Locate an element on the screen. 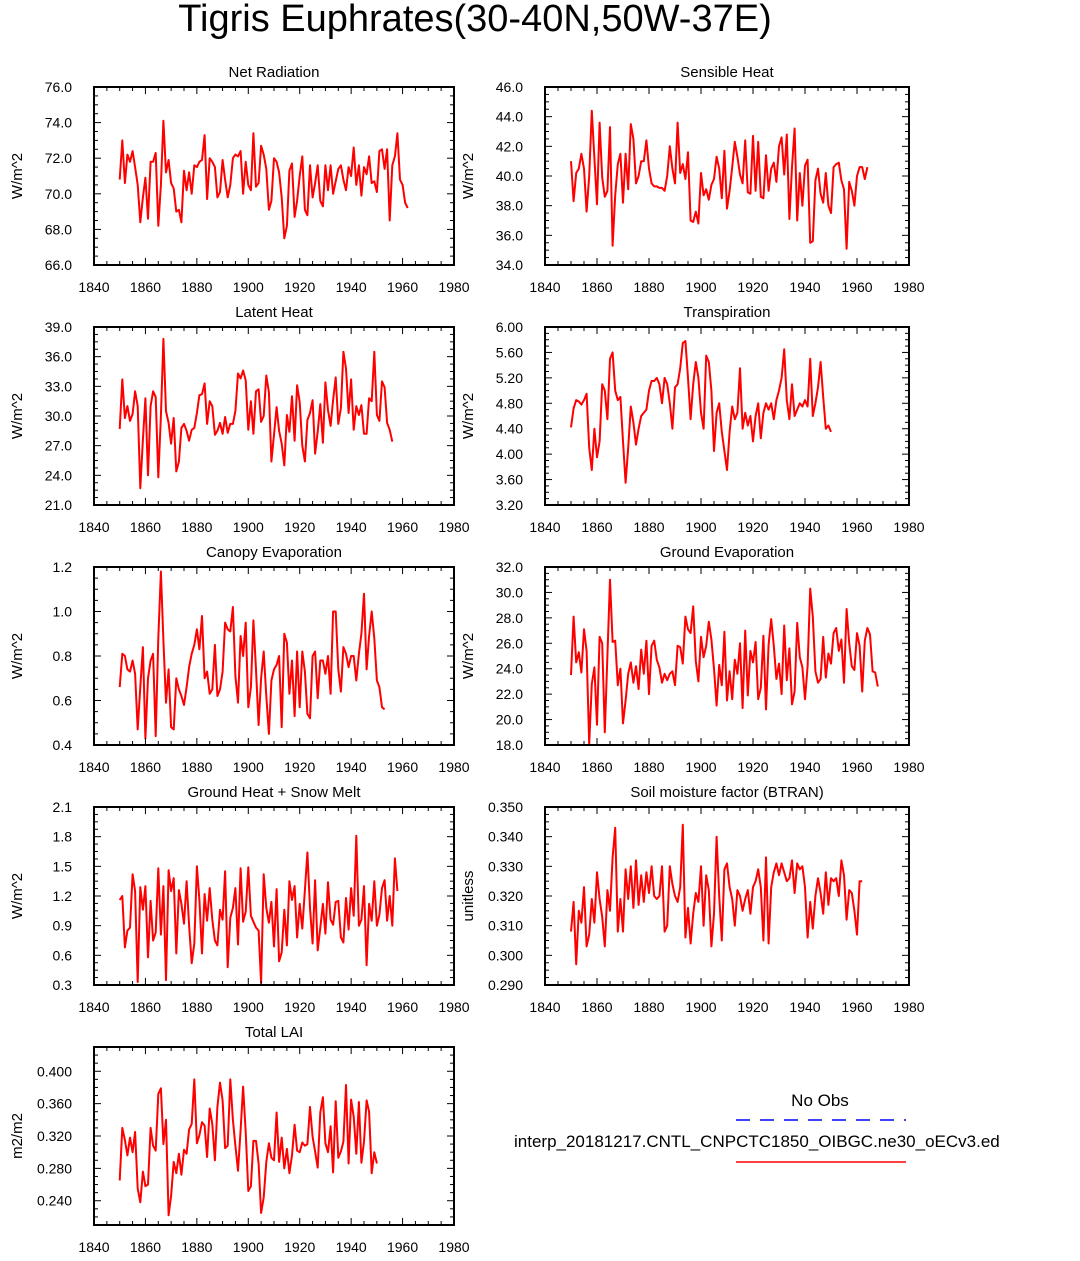 The width and height of the screenshot is (1080, 1261). legend-label-obs: No Obs is located at coordinates (820, 1100).